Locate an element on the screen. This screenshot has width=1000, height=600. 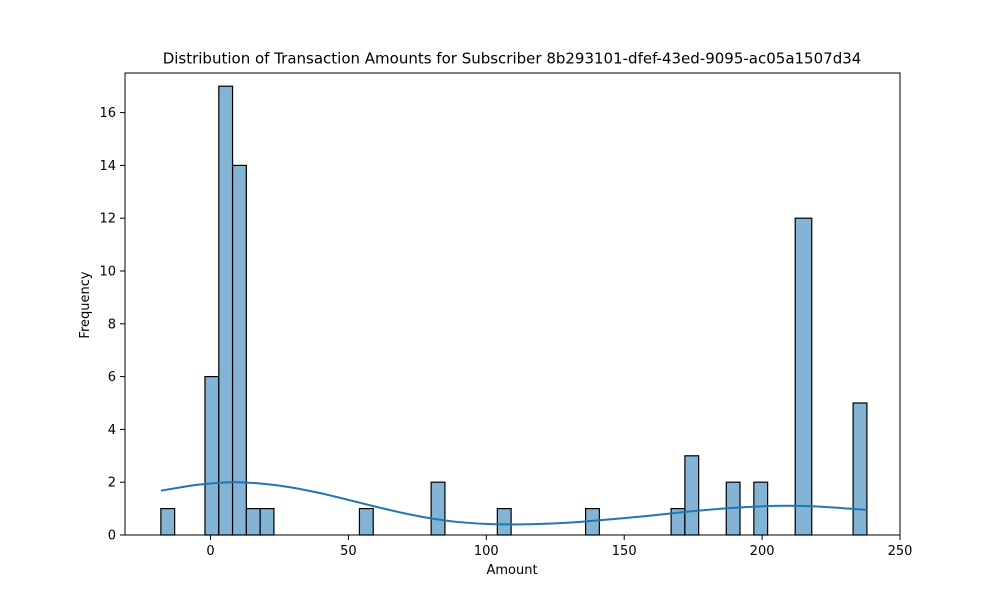
y-tick-label: 12 is located at coordinates (107, 219).